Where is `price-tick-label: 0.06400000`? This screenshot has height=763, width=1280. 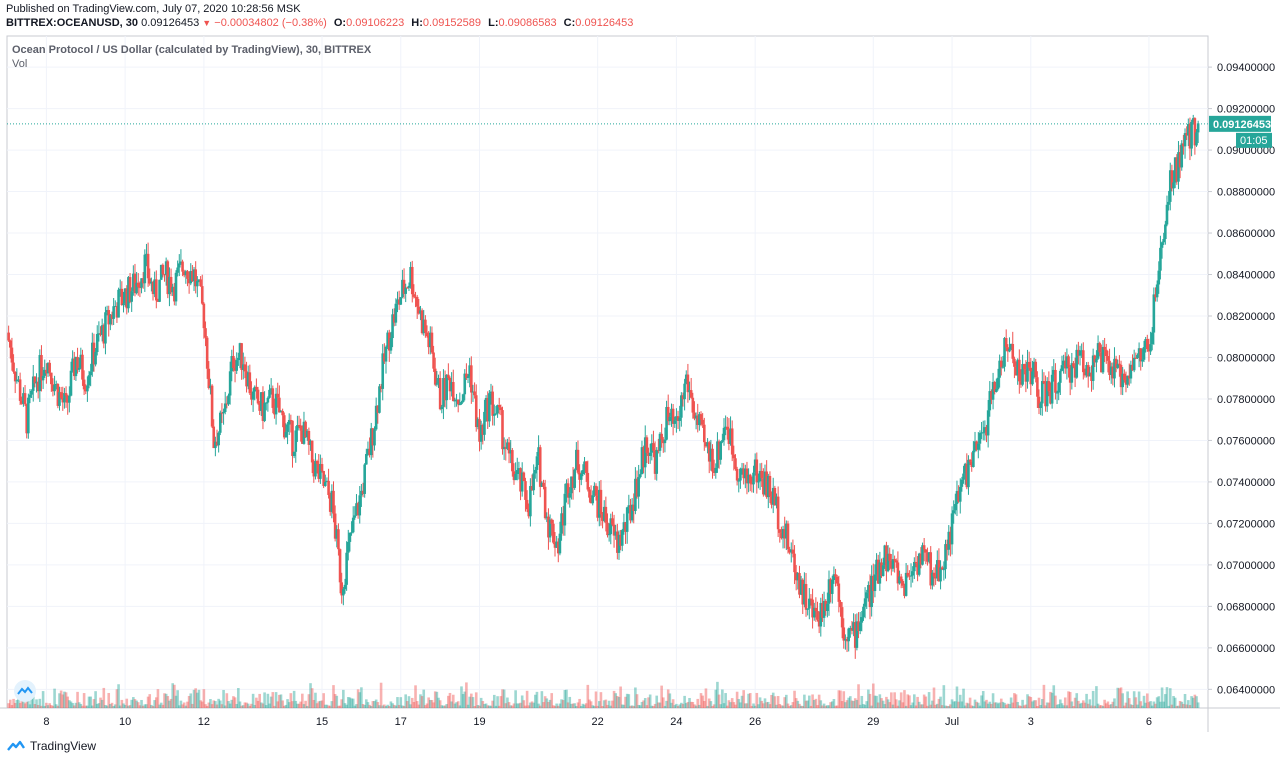 price-tick-label: 0.06400000 is located at coordinates (1246, 690).